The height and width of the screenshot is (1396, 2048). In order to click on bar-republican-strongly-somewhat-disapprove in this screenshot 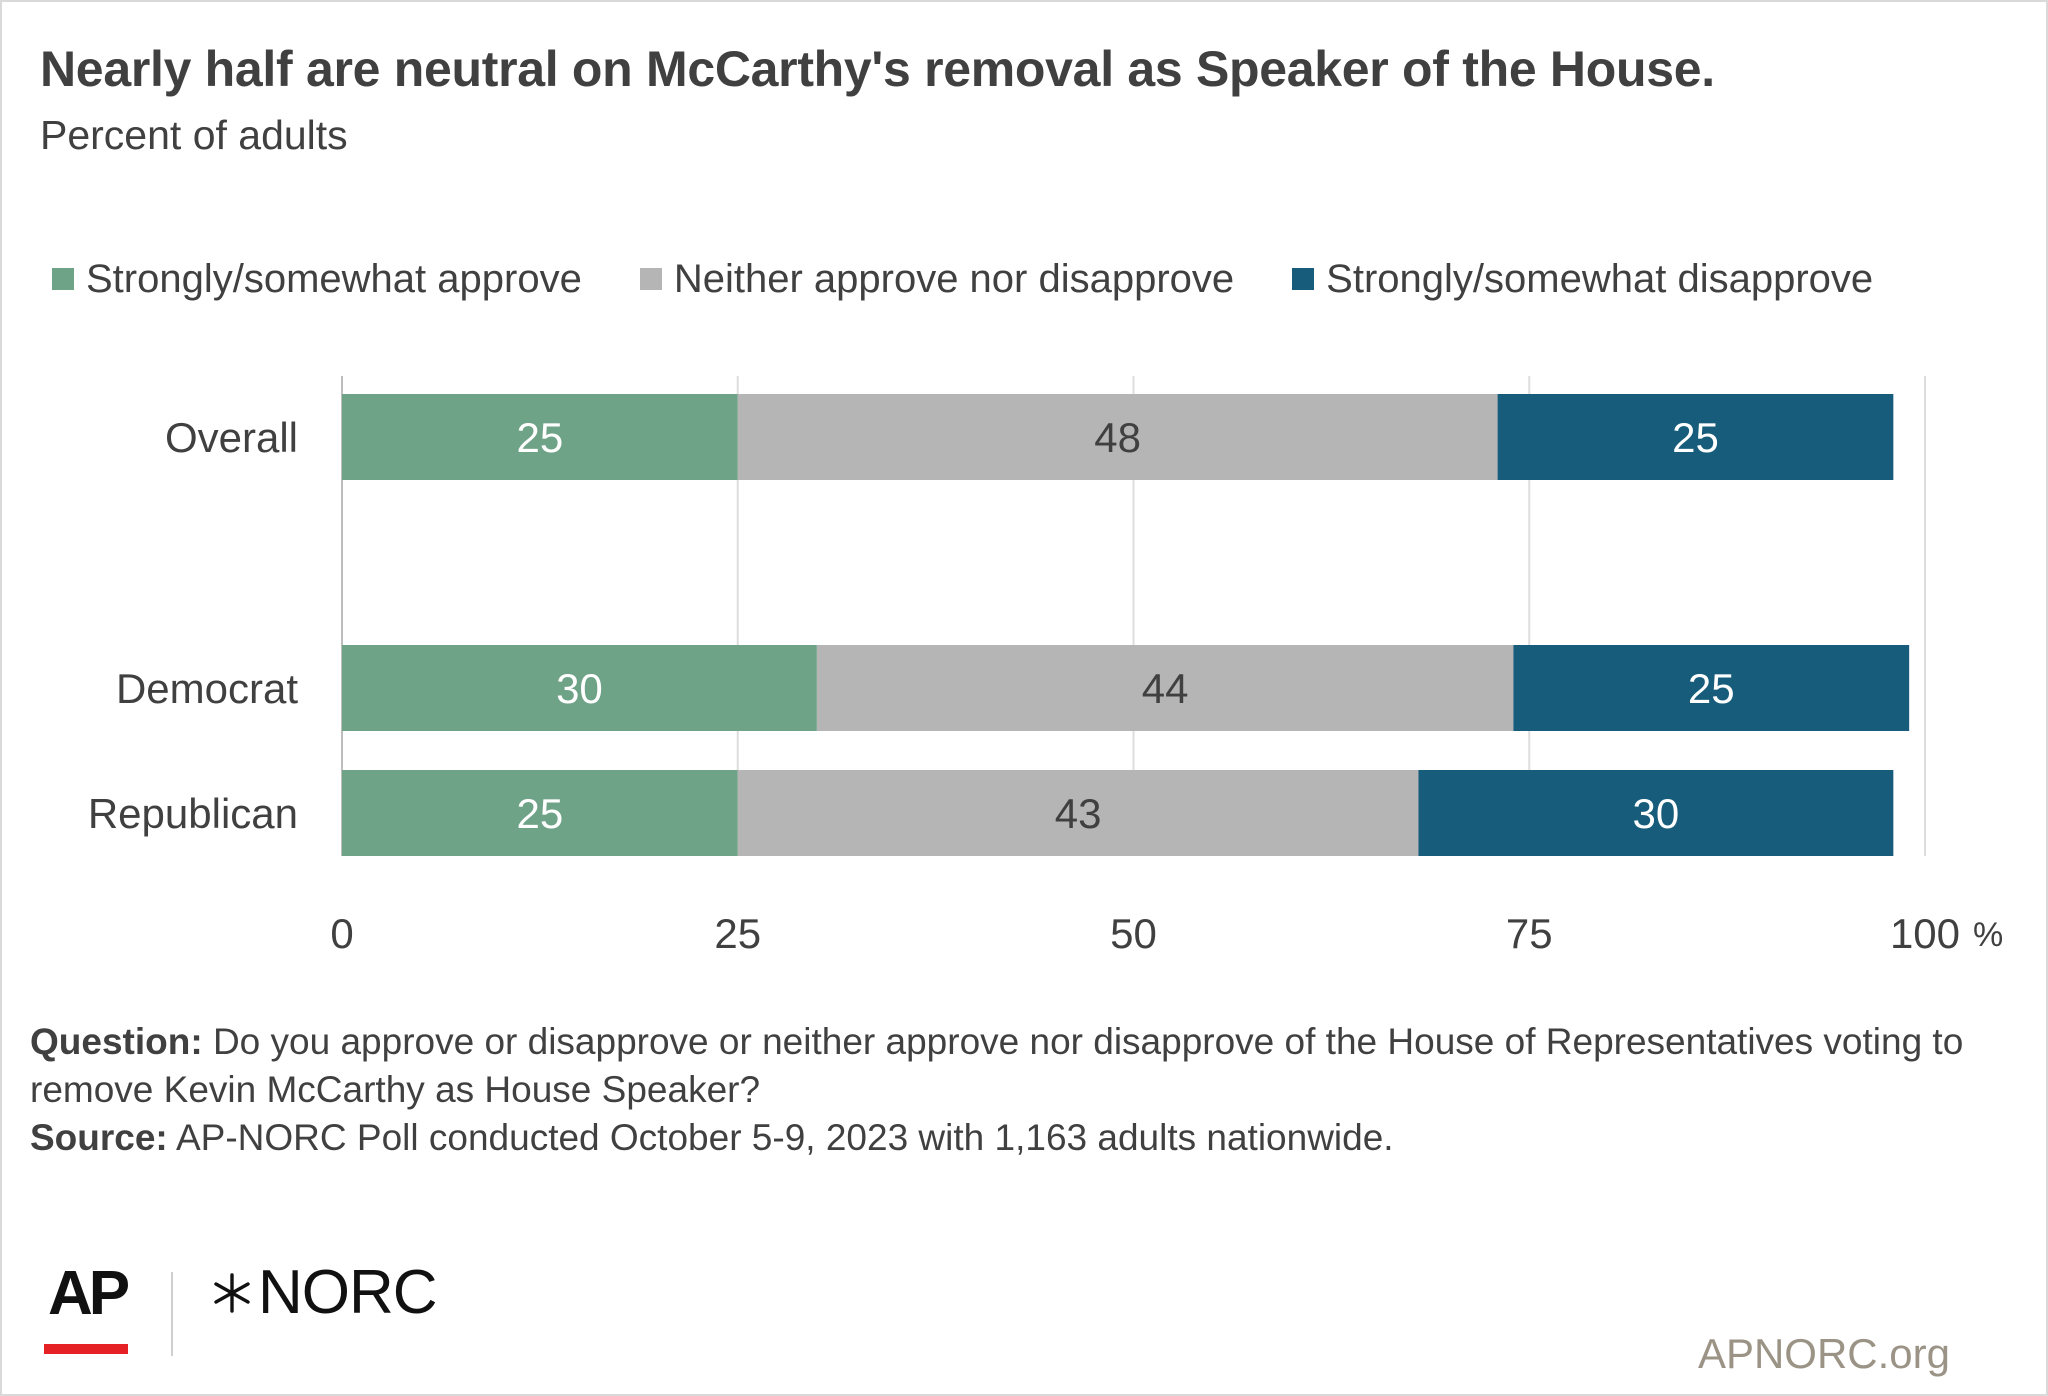, I will do `click(1656, 813)`.